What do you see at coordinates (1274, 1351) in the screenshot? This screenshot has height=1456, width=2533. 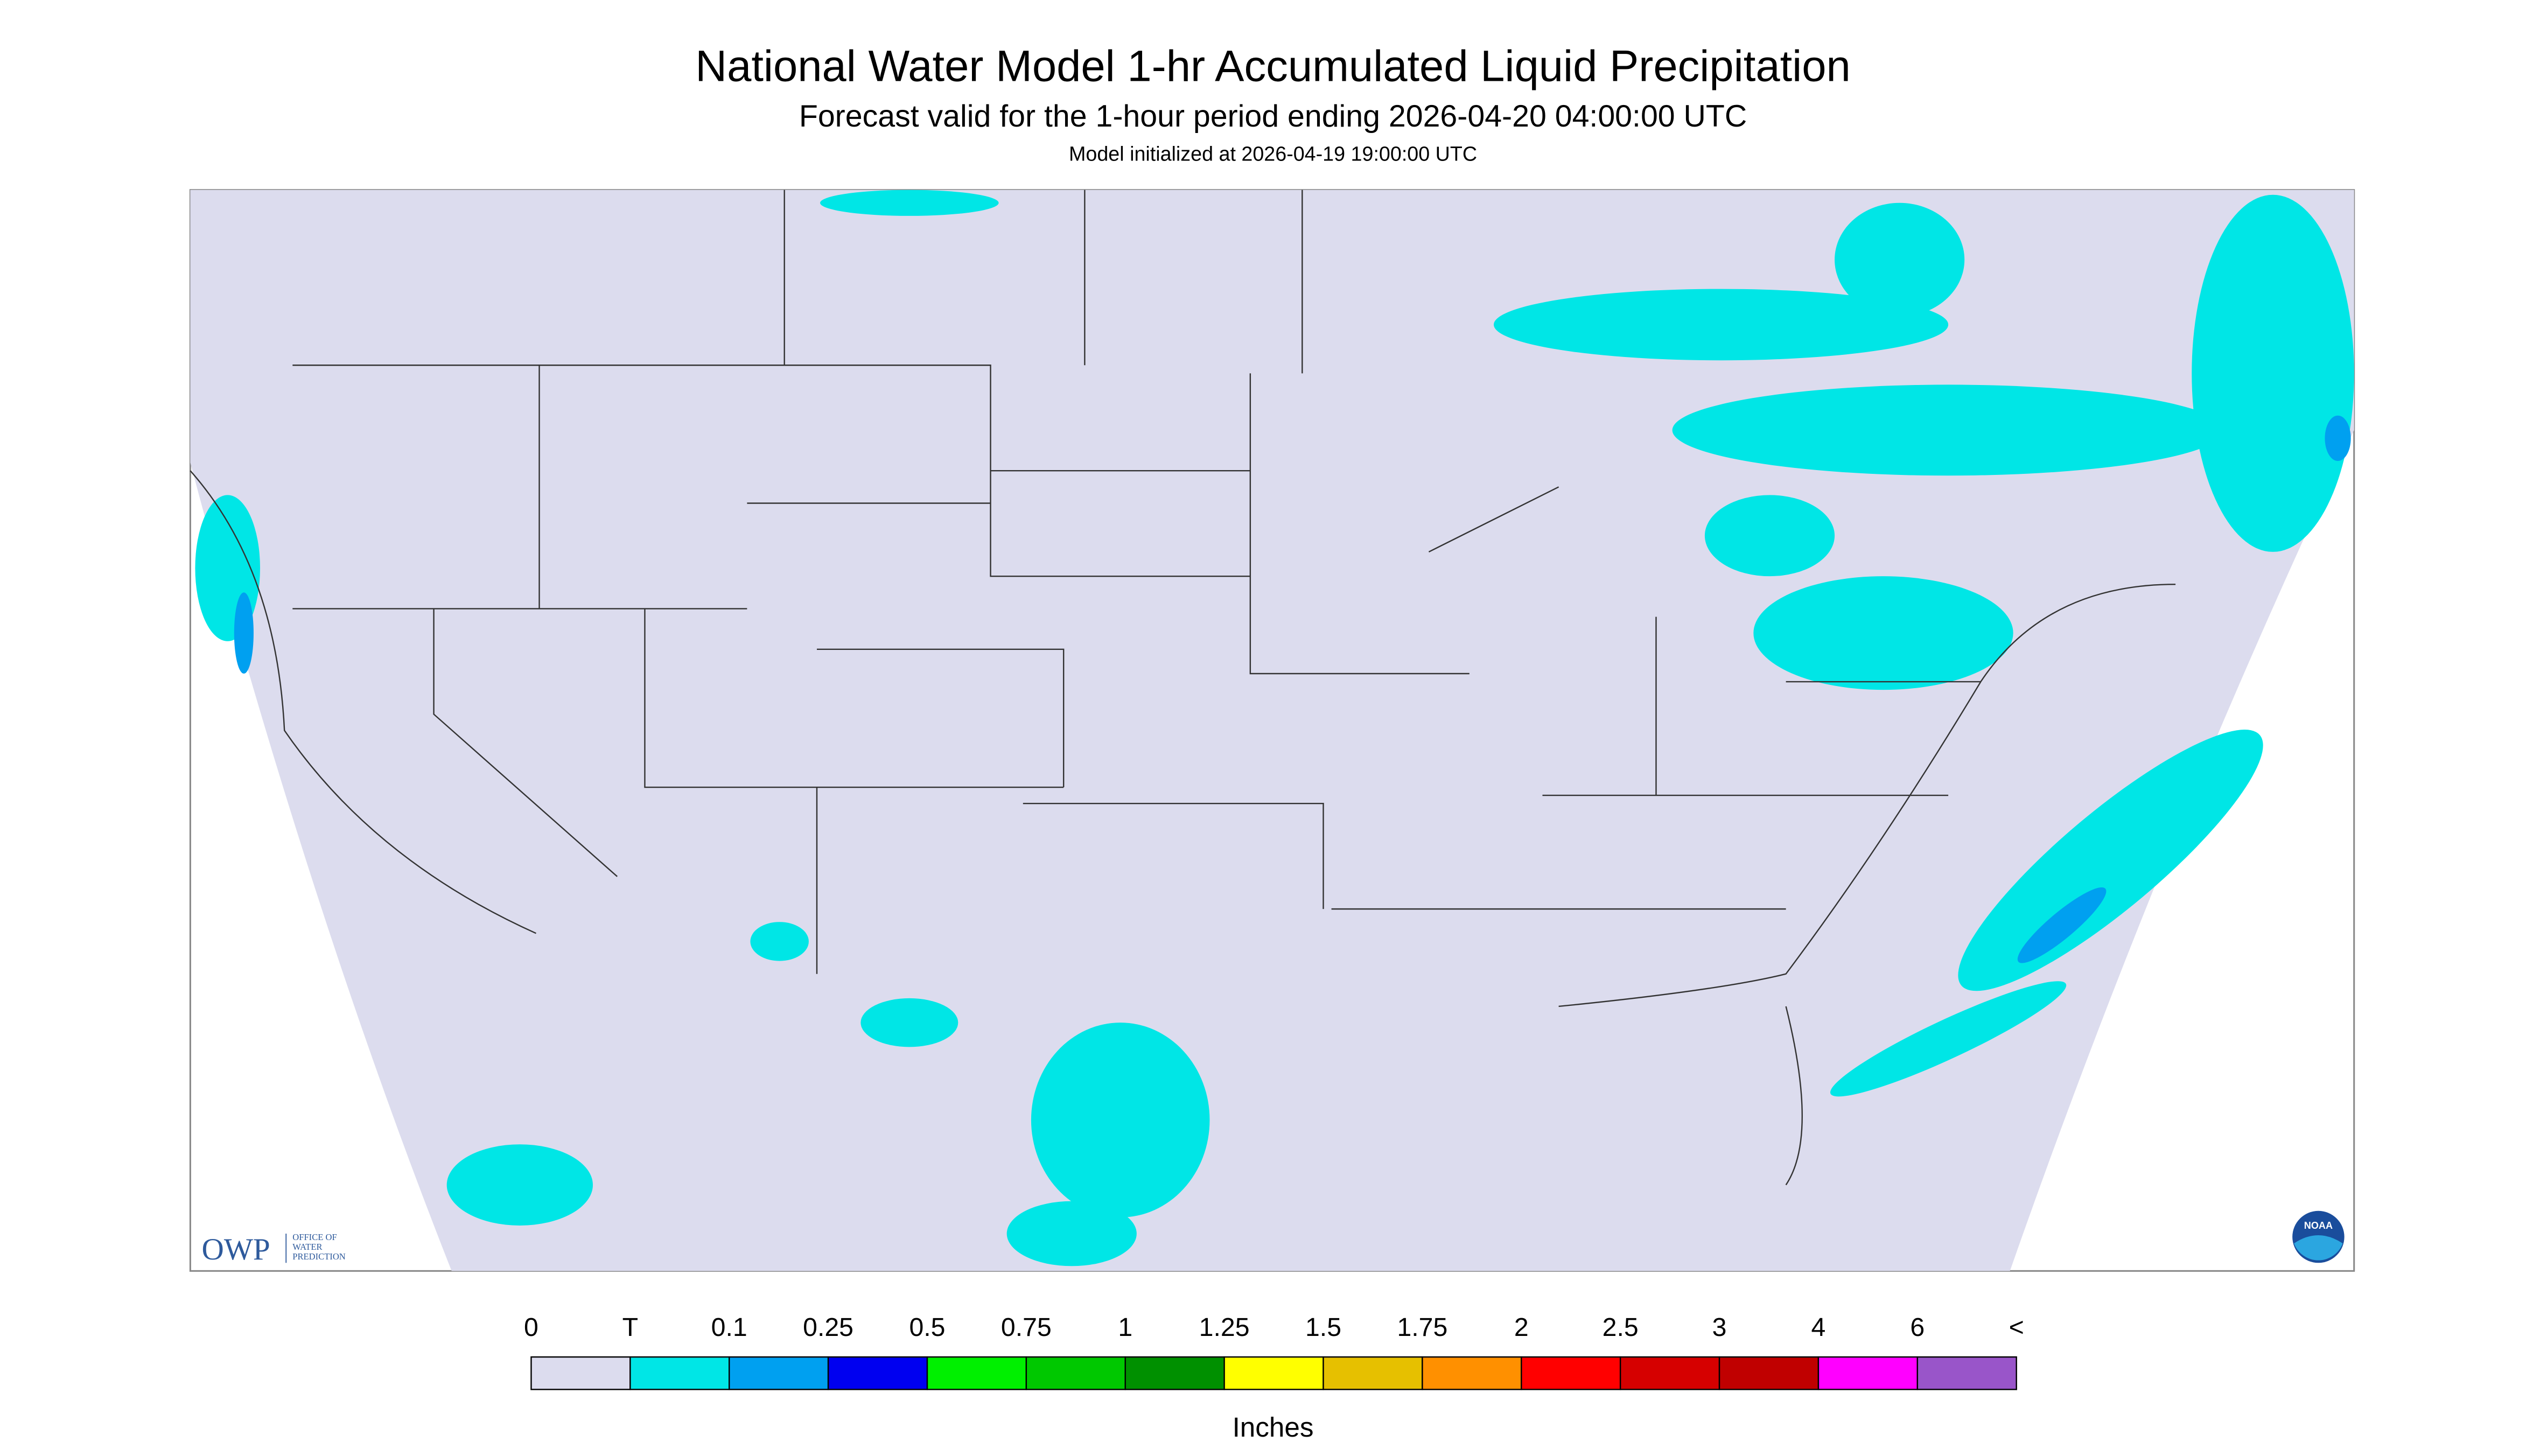 I see `legend: 0 T 0.1 0.25 0.5 0.75 1 1.25 1.5 1.75 2 2.5 3 4 6 <` at bounding box center [1274, 1351].